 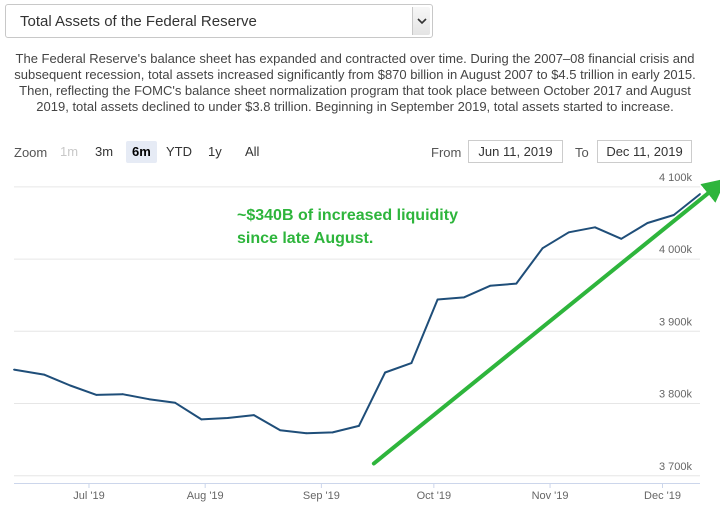 What do you see at coordinates (321, 496) in the screenshot?
I see `x-tick-label: Sep '19` at bounding box center [321, 496].